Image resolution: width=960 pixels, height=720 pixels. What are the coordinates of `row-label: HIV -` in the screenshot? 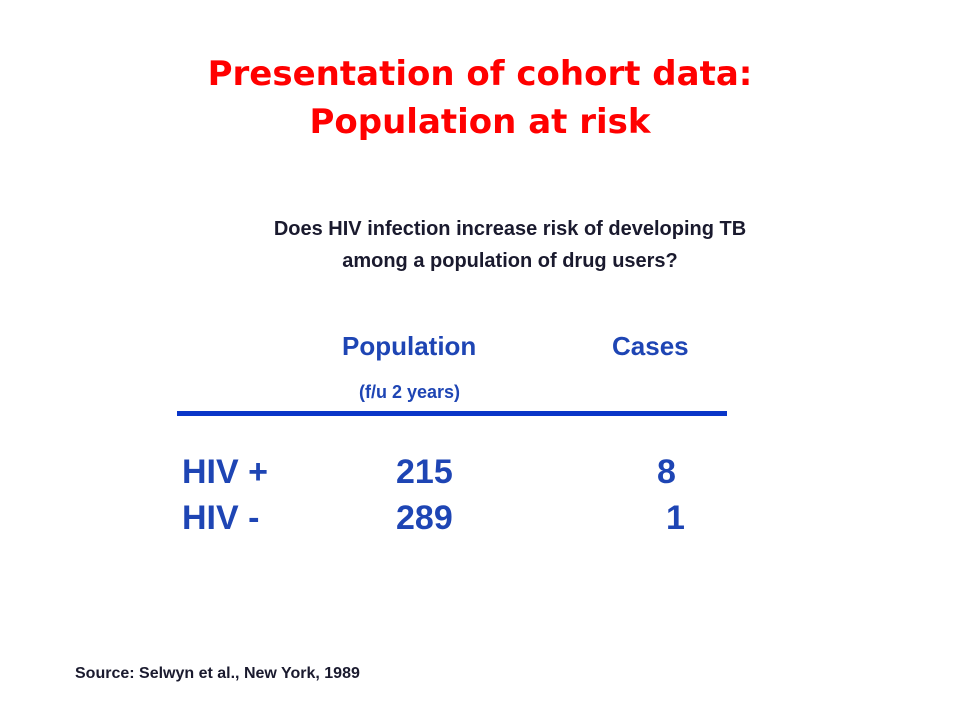 It's located at (221, 518).